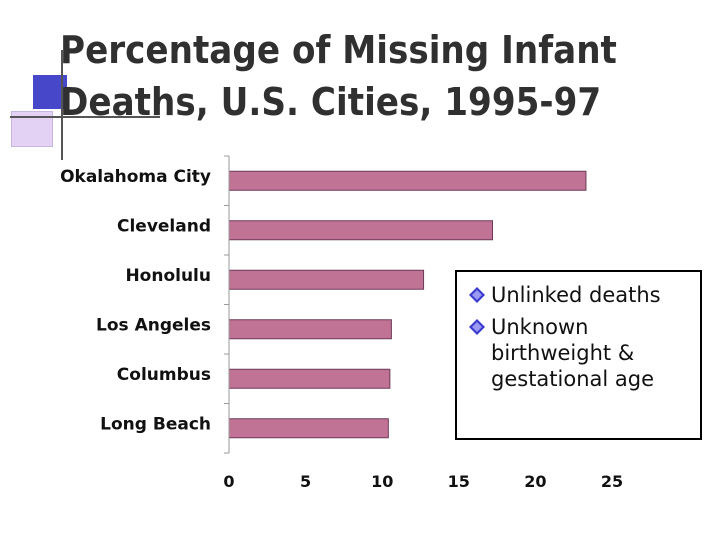 The image size is (720, 540). What do you see at coordinates (227, 304) in the screenshot?
I see `axis-layer` at bounding box center [227, 304].